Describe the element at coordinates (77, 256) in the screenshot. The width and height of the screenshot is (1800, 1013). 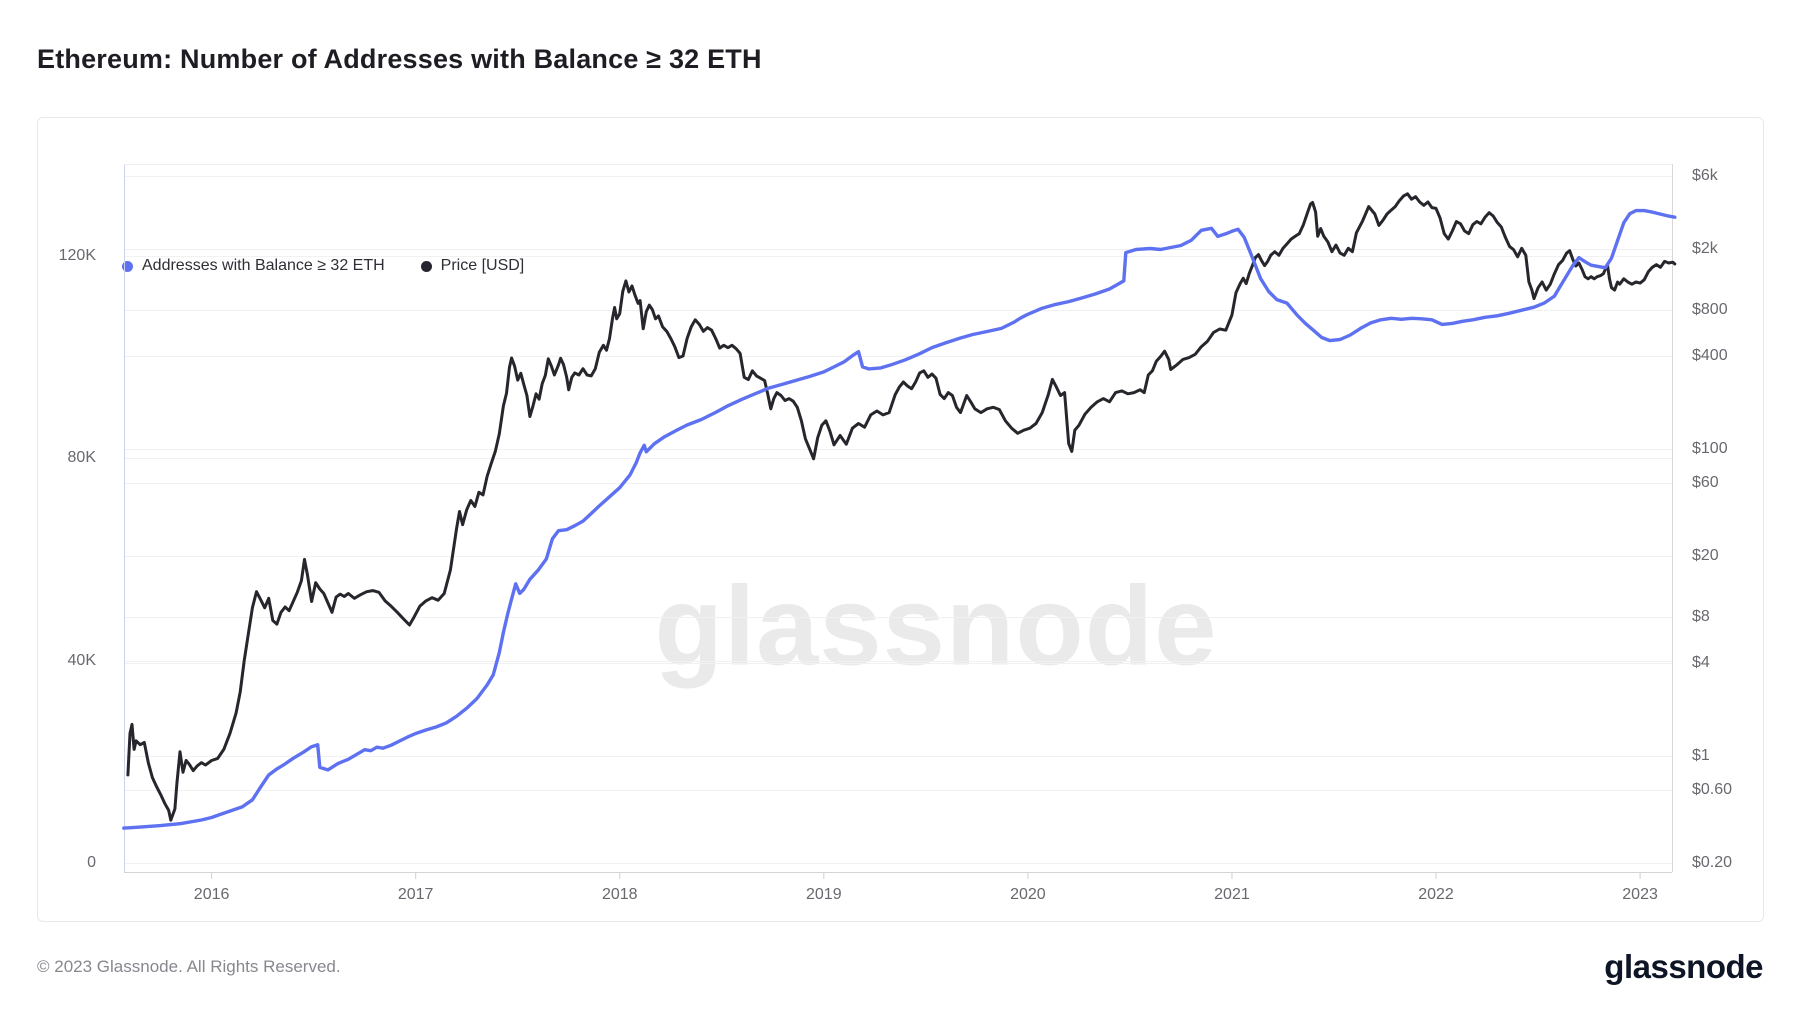
I see `left-axis-tick-label: 120K` at that location.